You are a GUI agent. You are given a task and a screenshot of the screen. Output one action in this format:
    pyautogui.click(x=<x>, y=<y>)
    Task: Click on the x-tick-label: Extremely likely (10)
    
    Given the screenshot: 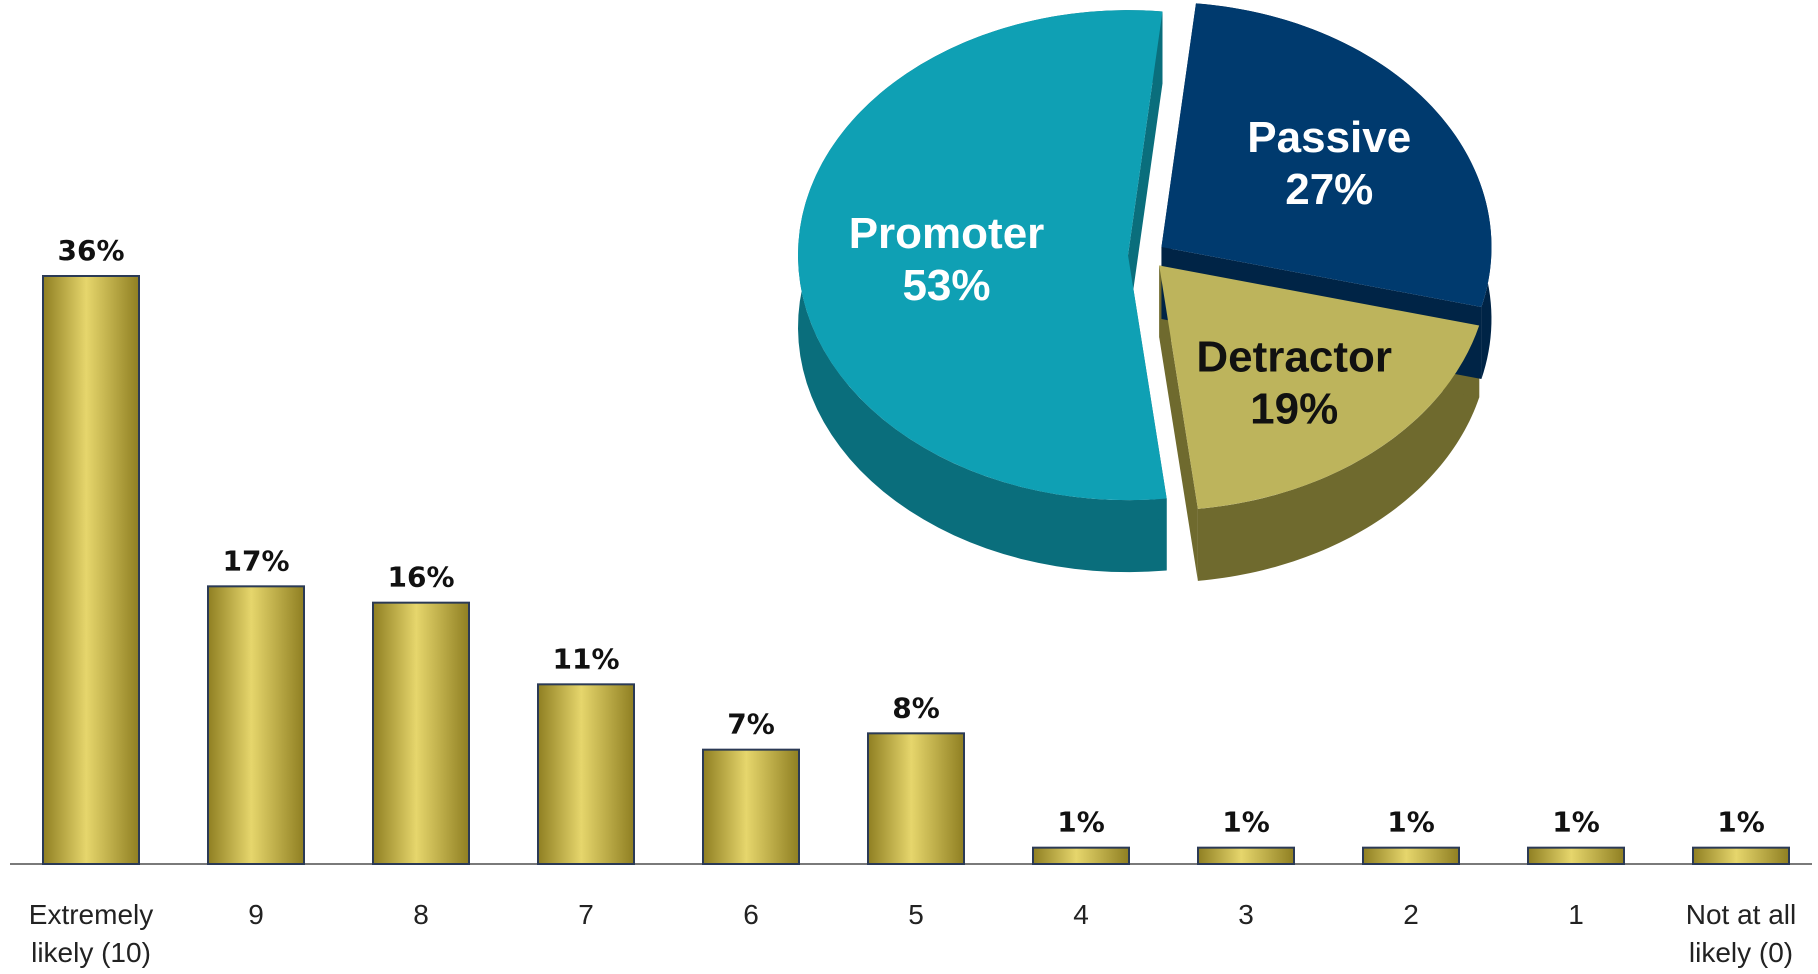 What is the action you would take?
    pyautogui.click(x=91, y=933)
    